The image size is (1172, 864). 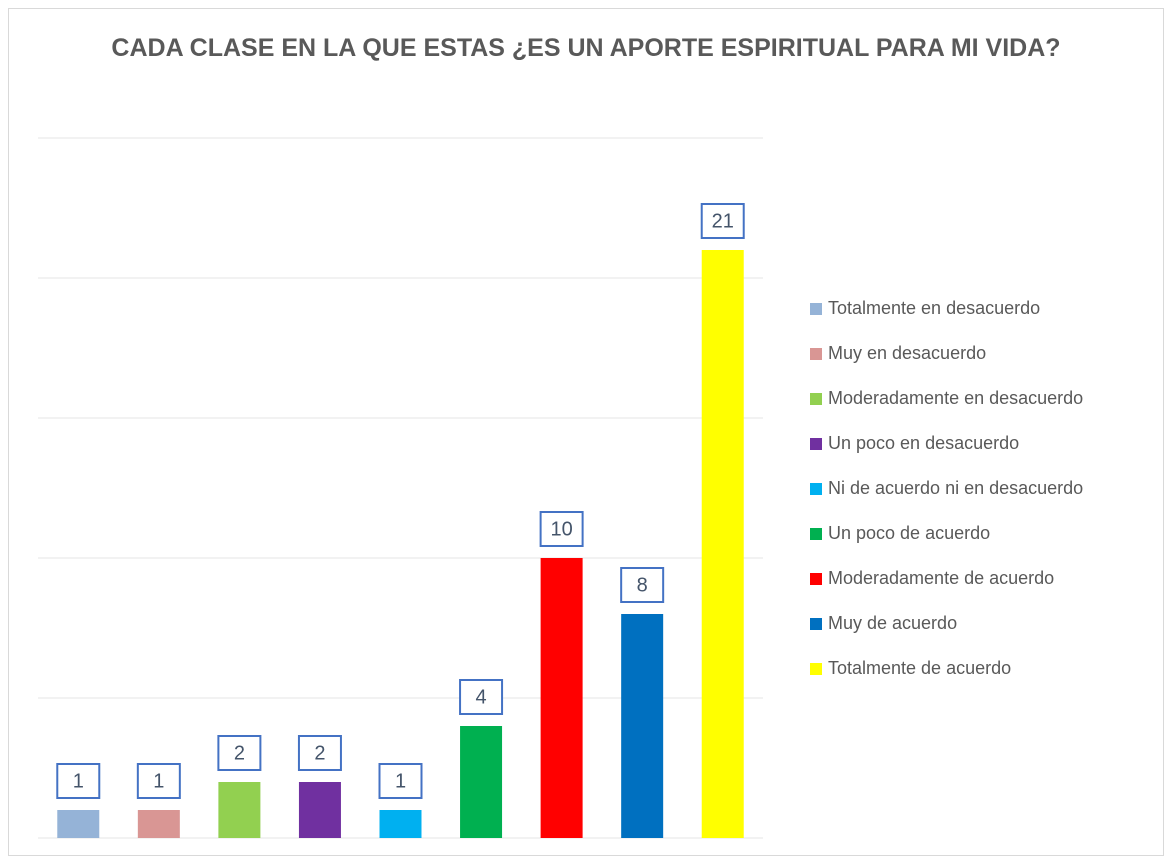 I want to click on data-label: 8, so click(x=642, y=585).